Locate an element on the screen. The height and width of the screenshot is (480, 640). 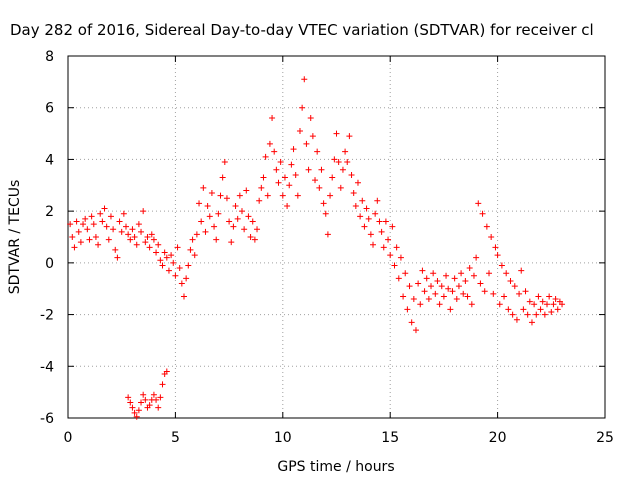
x-axis-label: GPS time / hours is located at coordinates (335, 467).